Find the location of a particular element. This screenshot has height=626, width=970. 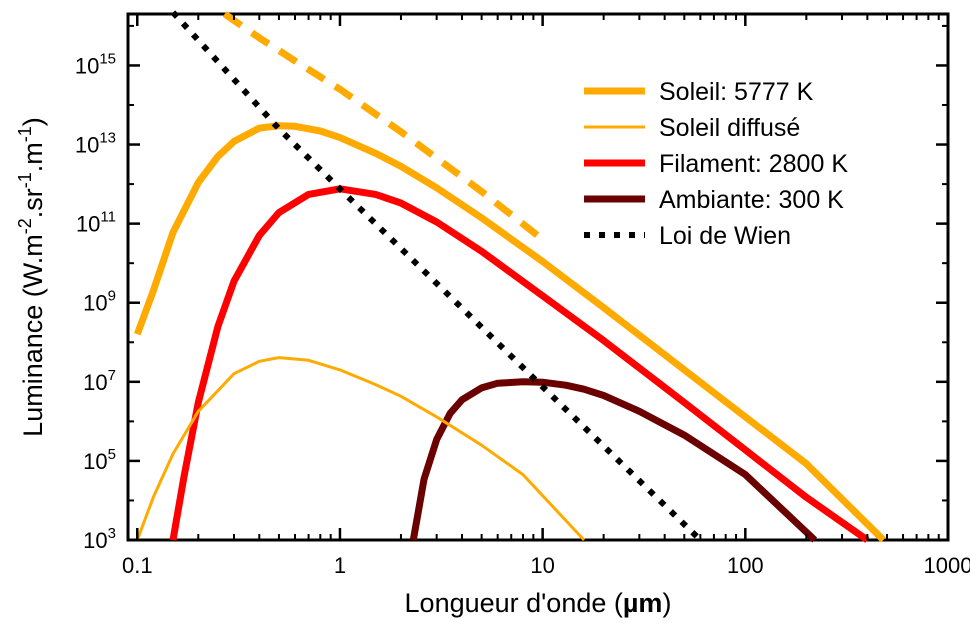

legend-label-loi-de-wien: Loi de Wien is located at coordinates (725, 236).